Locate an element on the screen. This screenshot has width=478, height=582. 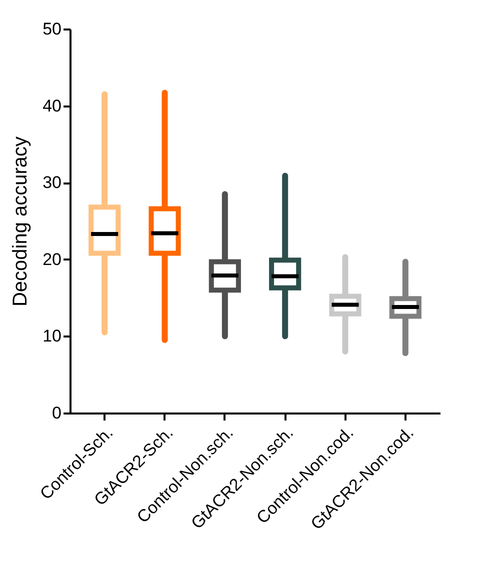
y-tick-label: 10 is located at coordinates (52, 336).